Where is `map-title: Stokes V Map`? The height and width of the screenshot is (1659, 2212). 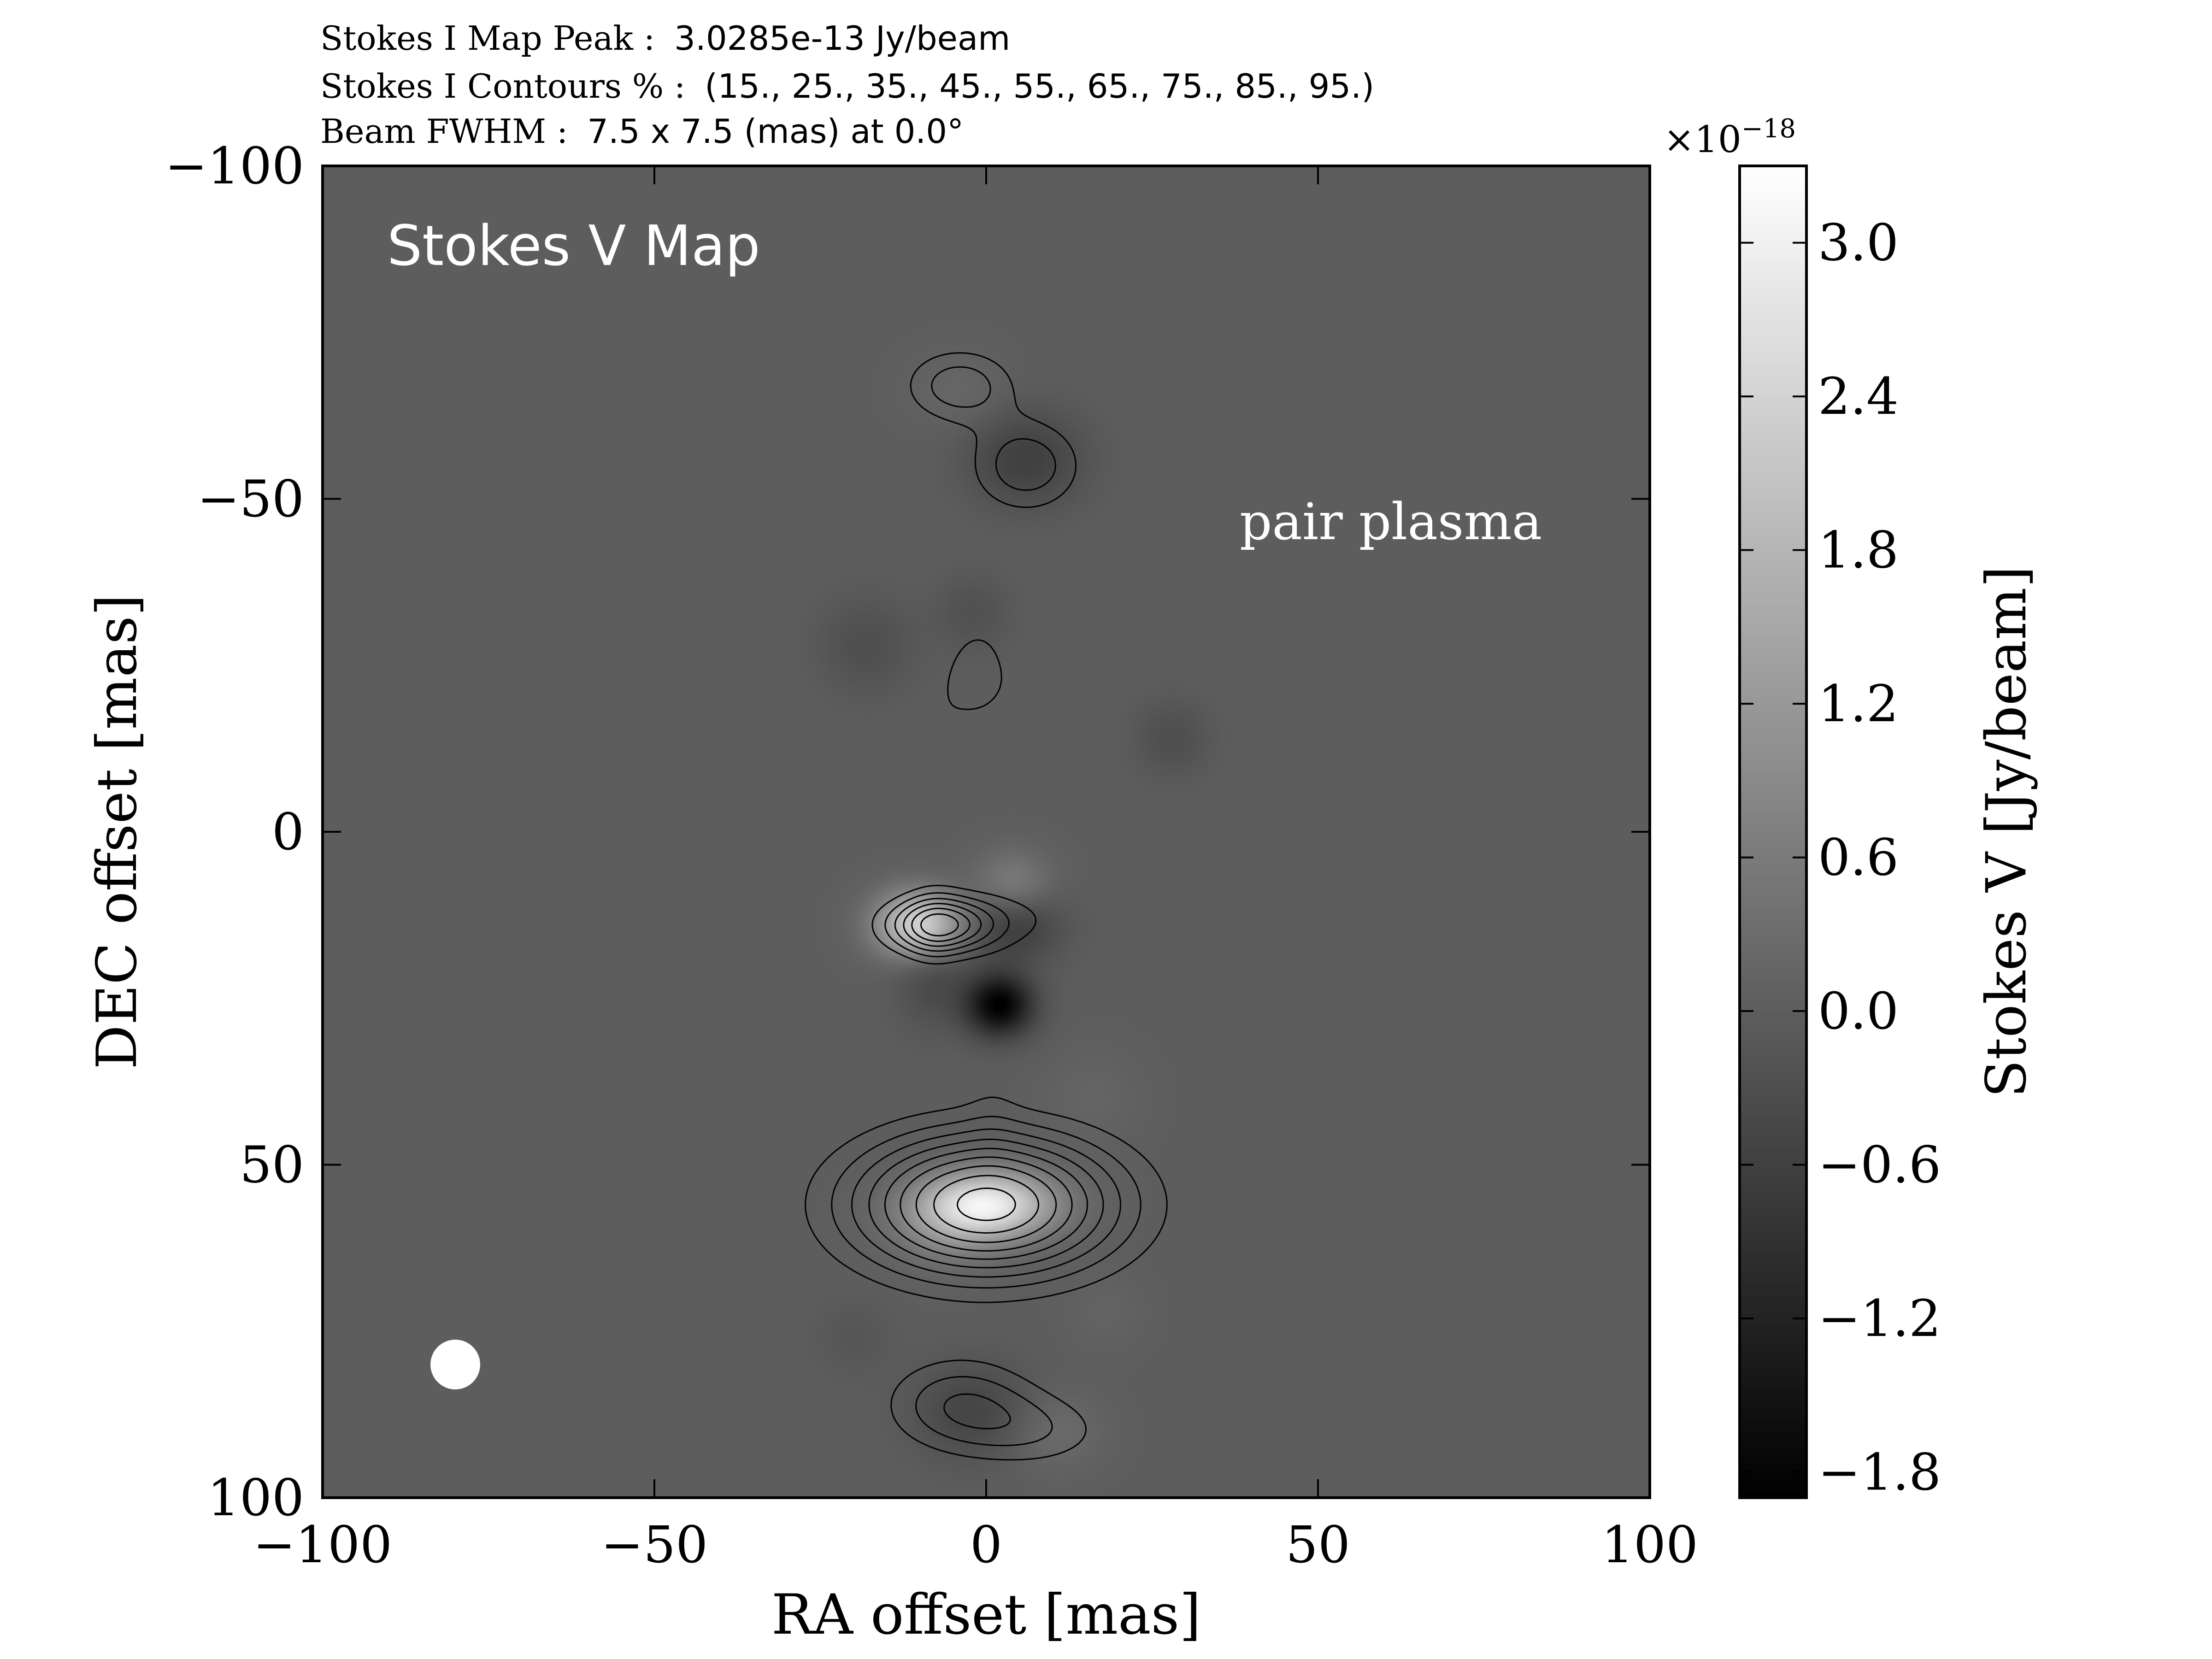
map-title: Stokes V Map is located at coordinates (573, 246).